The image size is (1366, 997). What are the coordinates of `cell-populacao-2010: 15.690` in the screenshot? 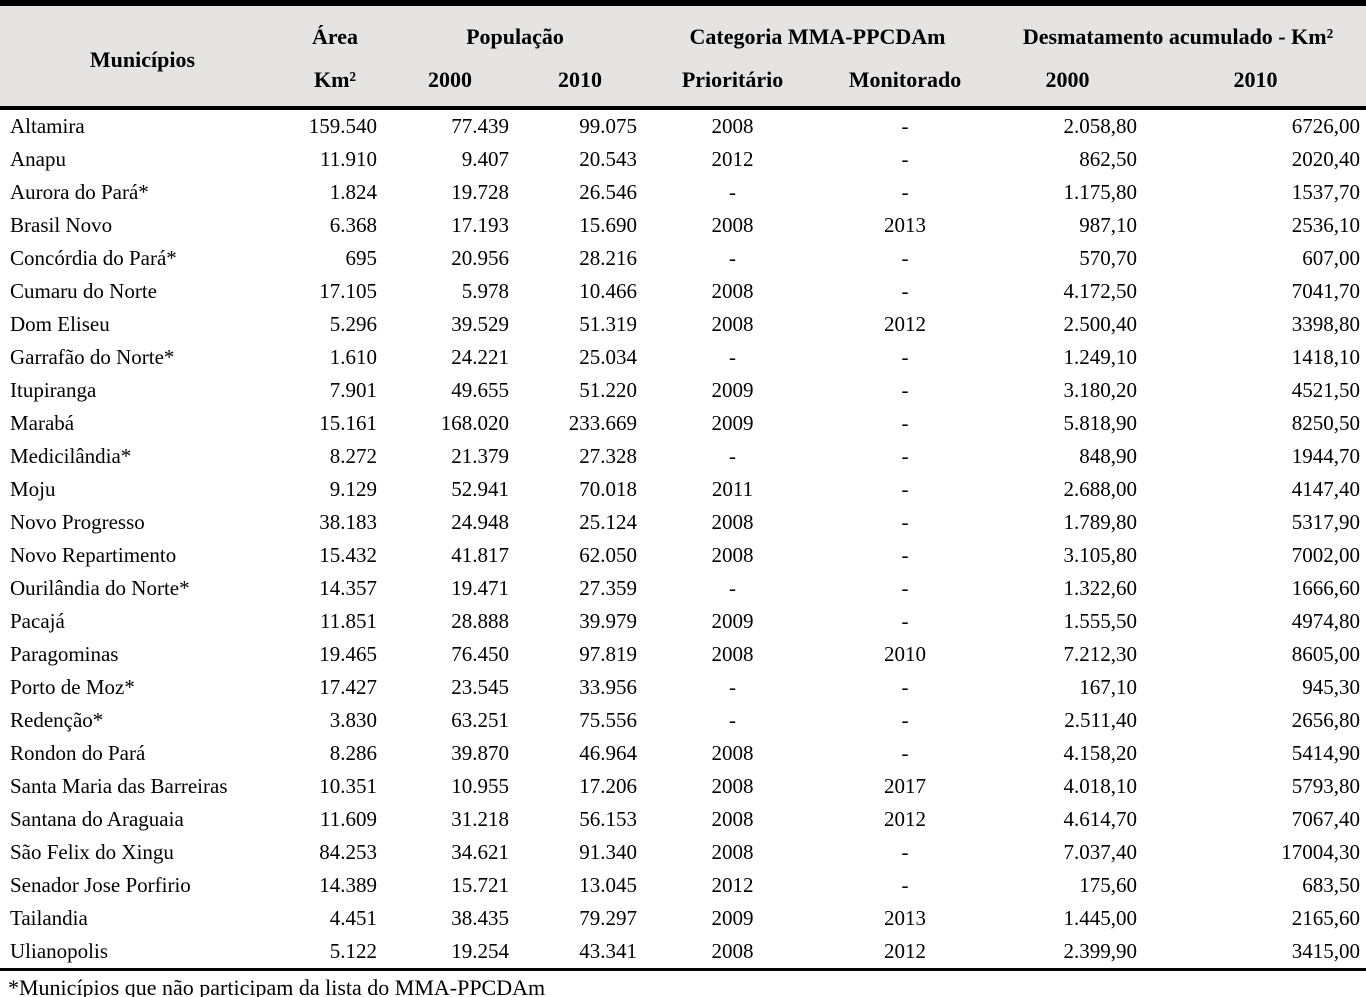 It's located at (608, 225).